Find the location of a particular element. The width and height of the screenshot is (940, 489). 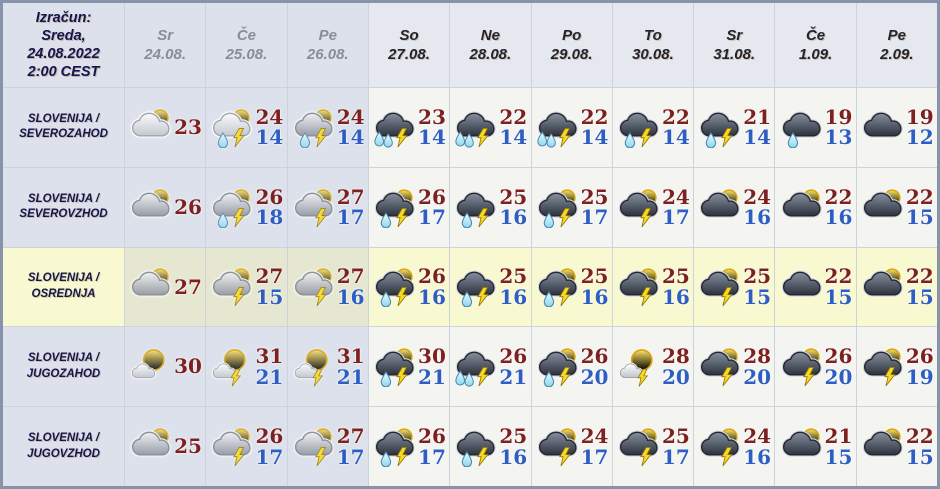

region-label-jugozahod: SLOVENIJA / JUGOZAHOD is located at coordinates (63, 367).